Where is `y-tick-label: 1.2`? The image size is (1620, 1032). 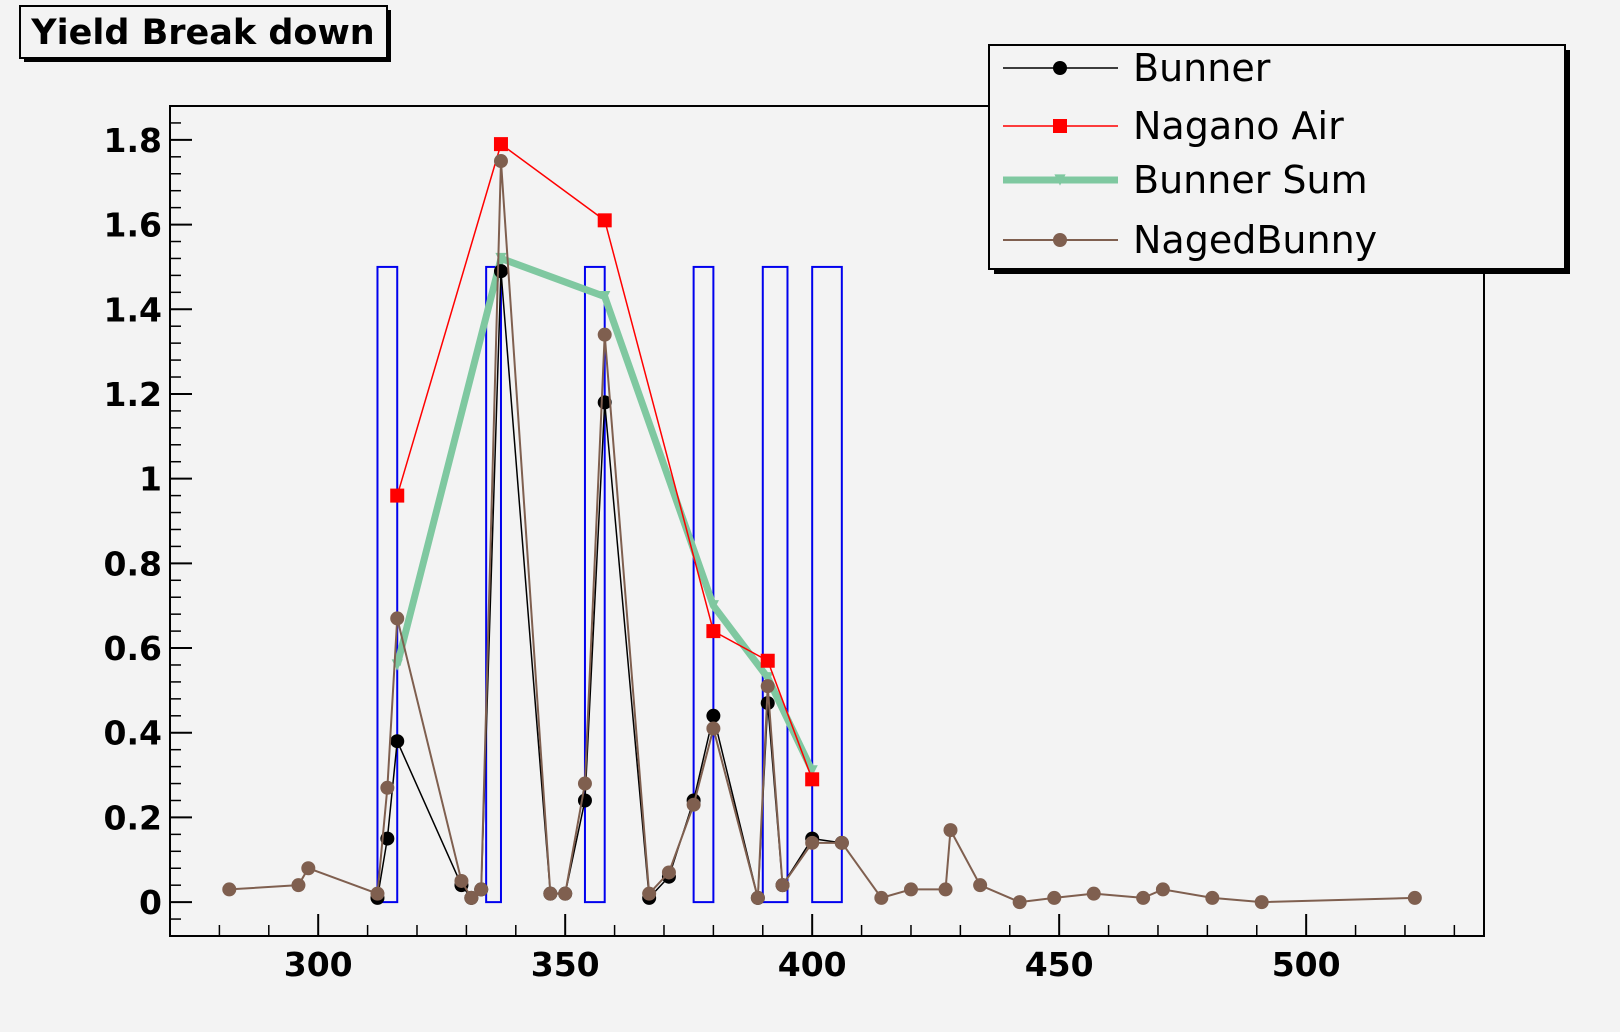
y-tick-label: 1.2 is located at coordinates (133, 394).